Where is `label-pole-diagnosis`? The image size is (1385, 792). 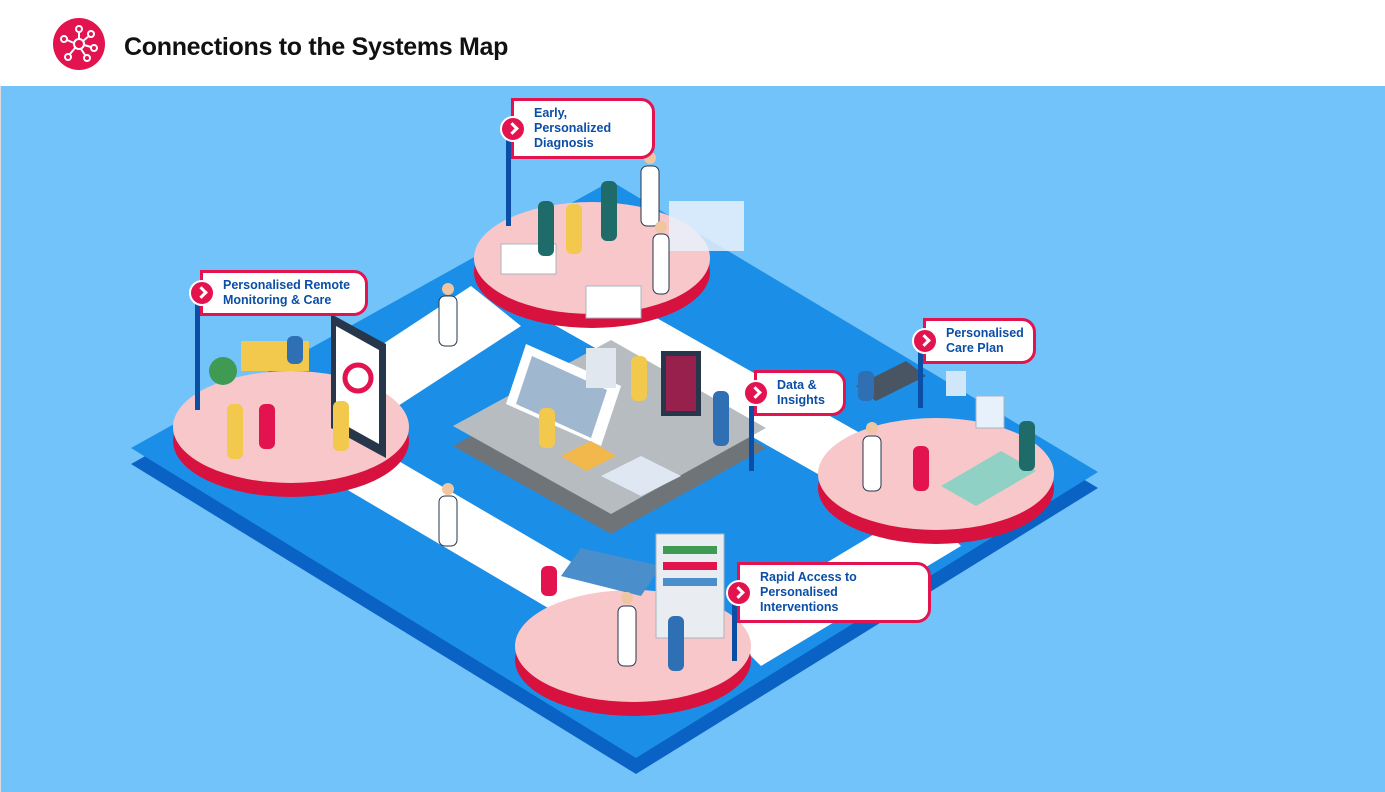 label-pole-diagnosis is located at coordinates (508, 176).